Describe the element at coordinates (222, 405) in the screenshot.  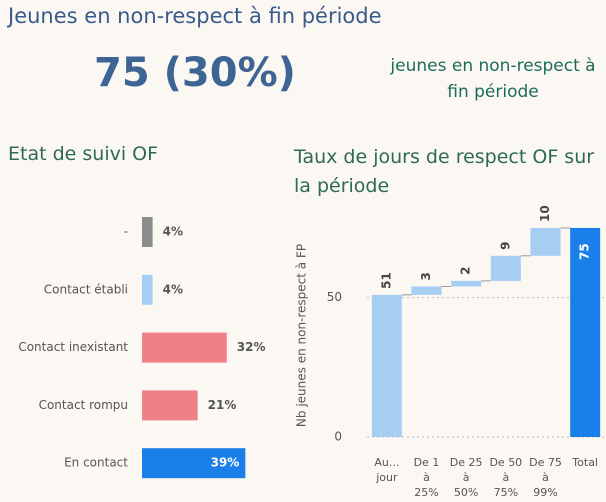
I see `data-label: 21%` at that location.